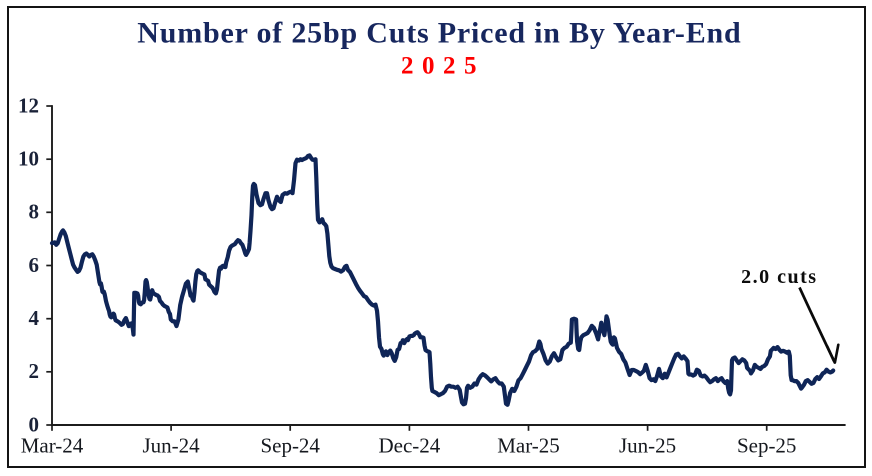 This screenshot has height=476, width=872. Describe the element at coordinates (34, 212) in the screenshot. I see `svg-text: 8` at that location.